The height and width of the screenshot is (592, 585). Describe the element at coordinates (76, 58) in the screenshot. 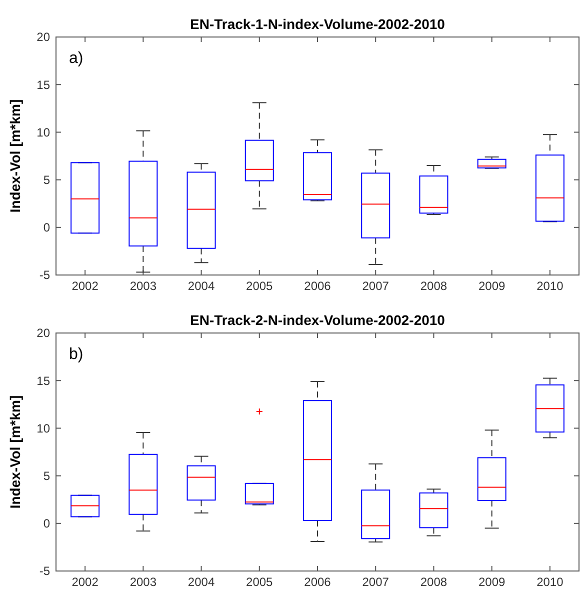

I see `annotation: a)` at that location.